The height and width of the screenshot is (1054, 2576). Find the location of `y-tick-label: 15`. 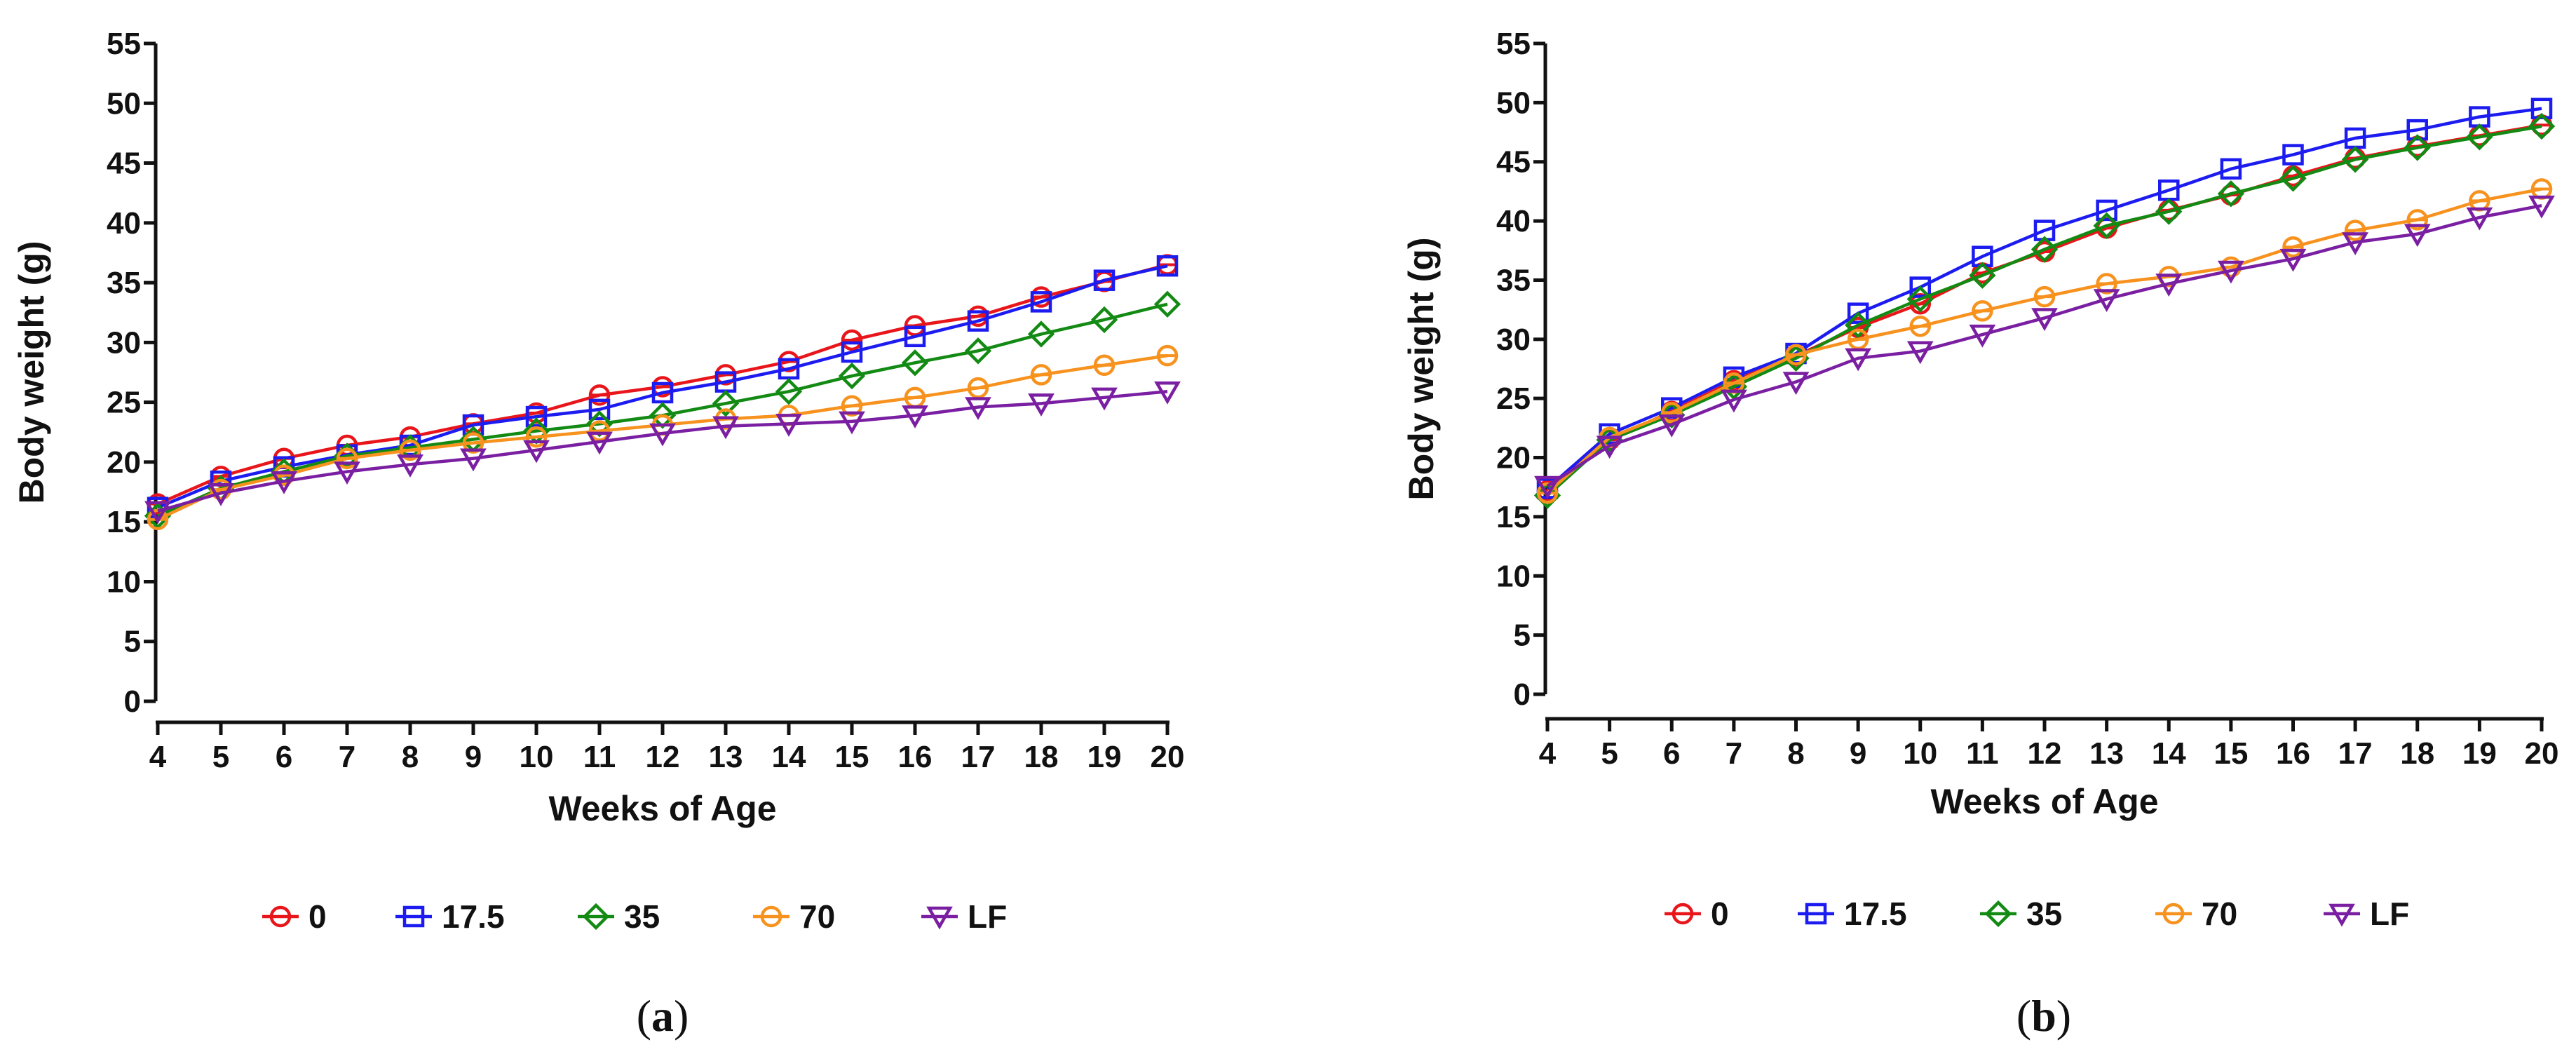

y-tick-label: 15 is located at coordinates (124, 522).